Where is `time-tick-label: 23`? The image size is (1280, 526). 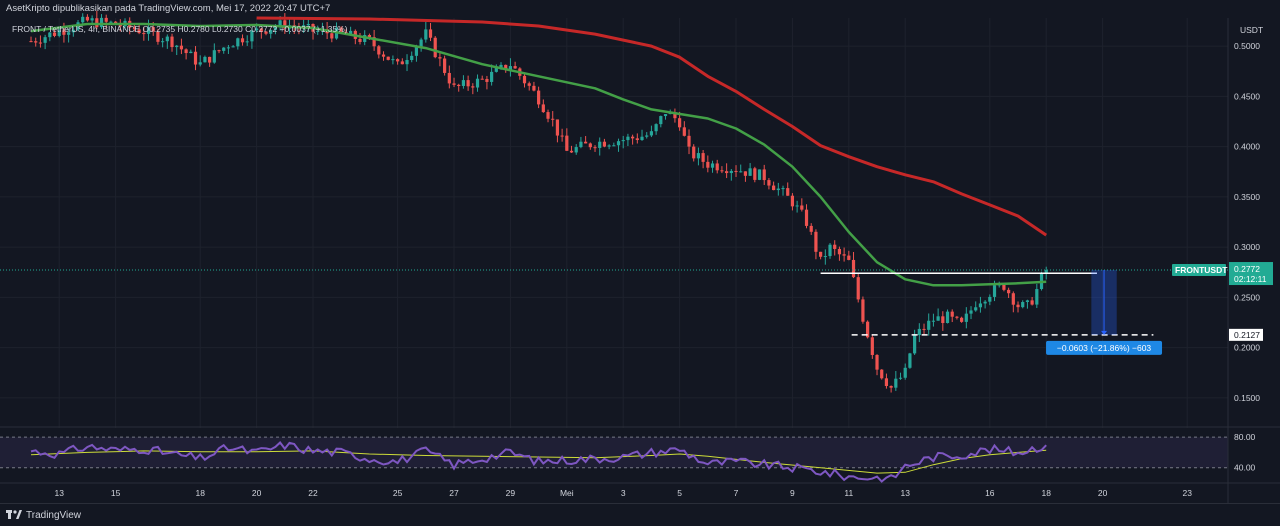 time-tick-label: 23 is located at coordinates (1187, 493).